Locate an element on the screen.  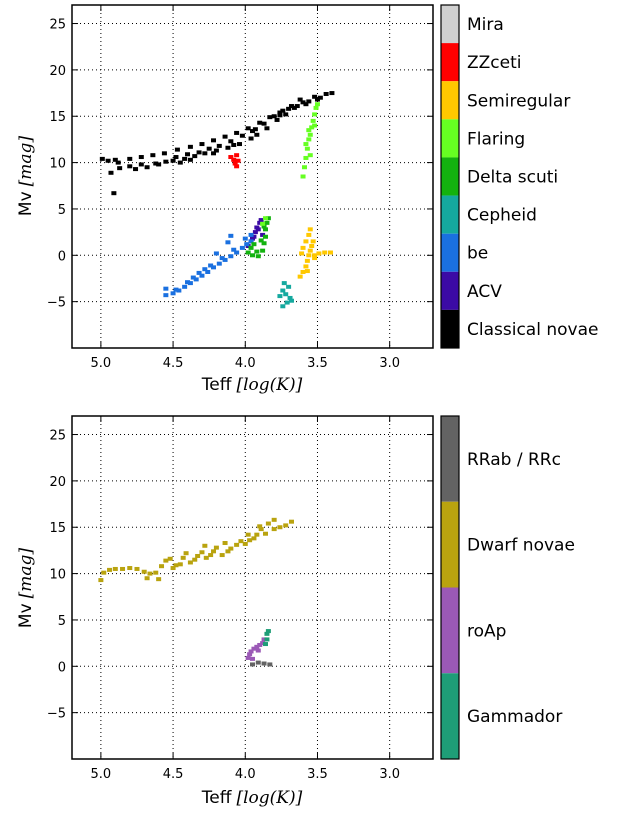
colorbar-swatch-rrab-rrc is located at coordinates (450, 459).